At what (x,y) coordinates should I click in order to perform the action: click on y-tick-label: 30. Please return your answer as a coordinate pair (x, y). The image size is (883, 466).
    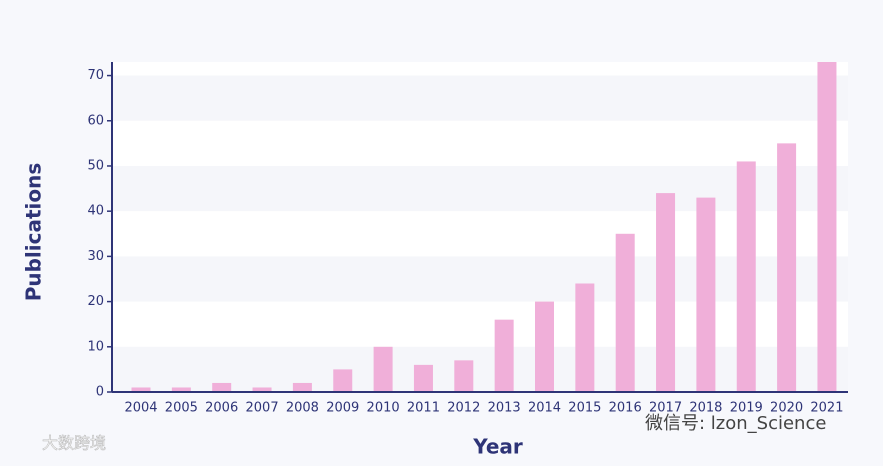
    Looking at the image, I should click on (95, 256).